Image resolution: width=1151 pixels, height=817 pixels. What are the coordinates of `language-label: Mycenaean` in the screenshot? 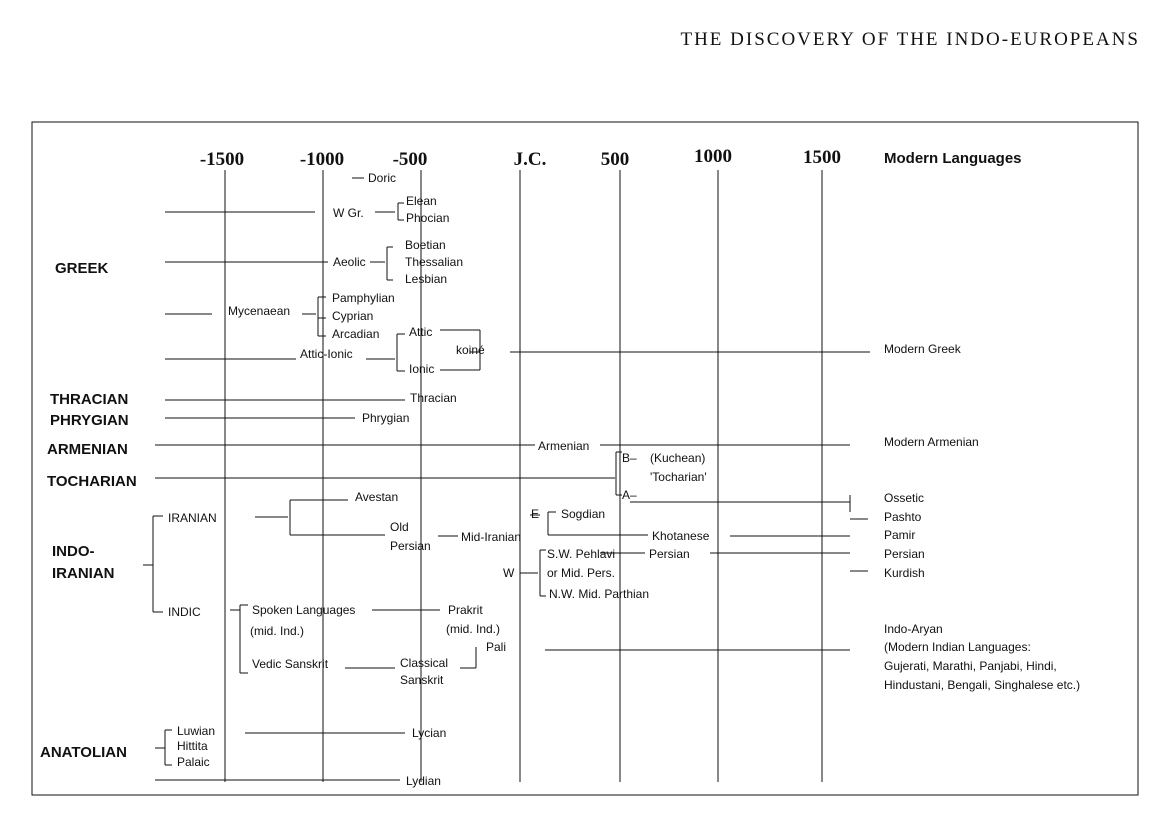 It's located at (259, 311).